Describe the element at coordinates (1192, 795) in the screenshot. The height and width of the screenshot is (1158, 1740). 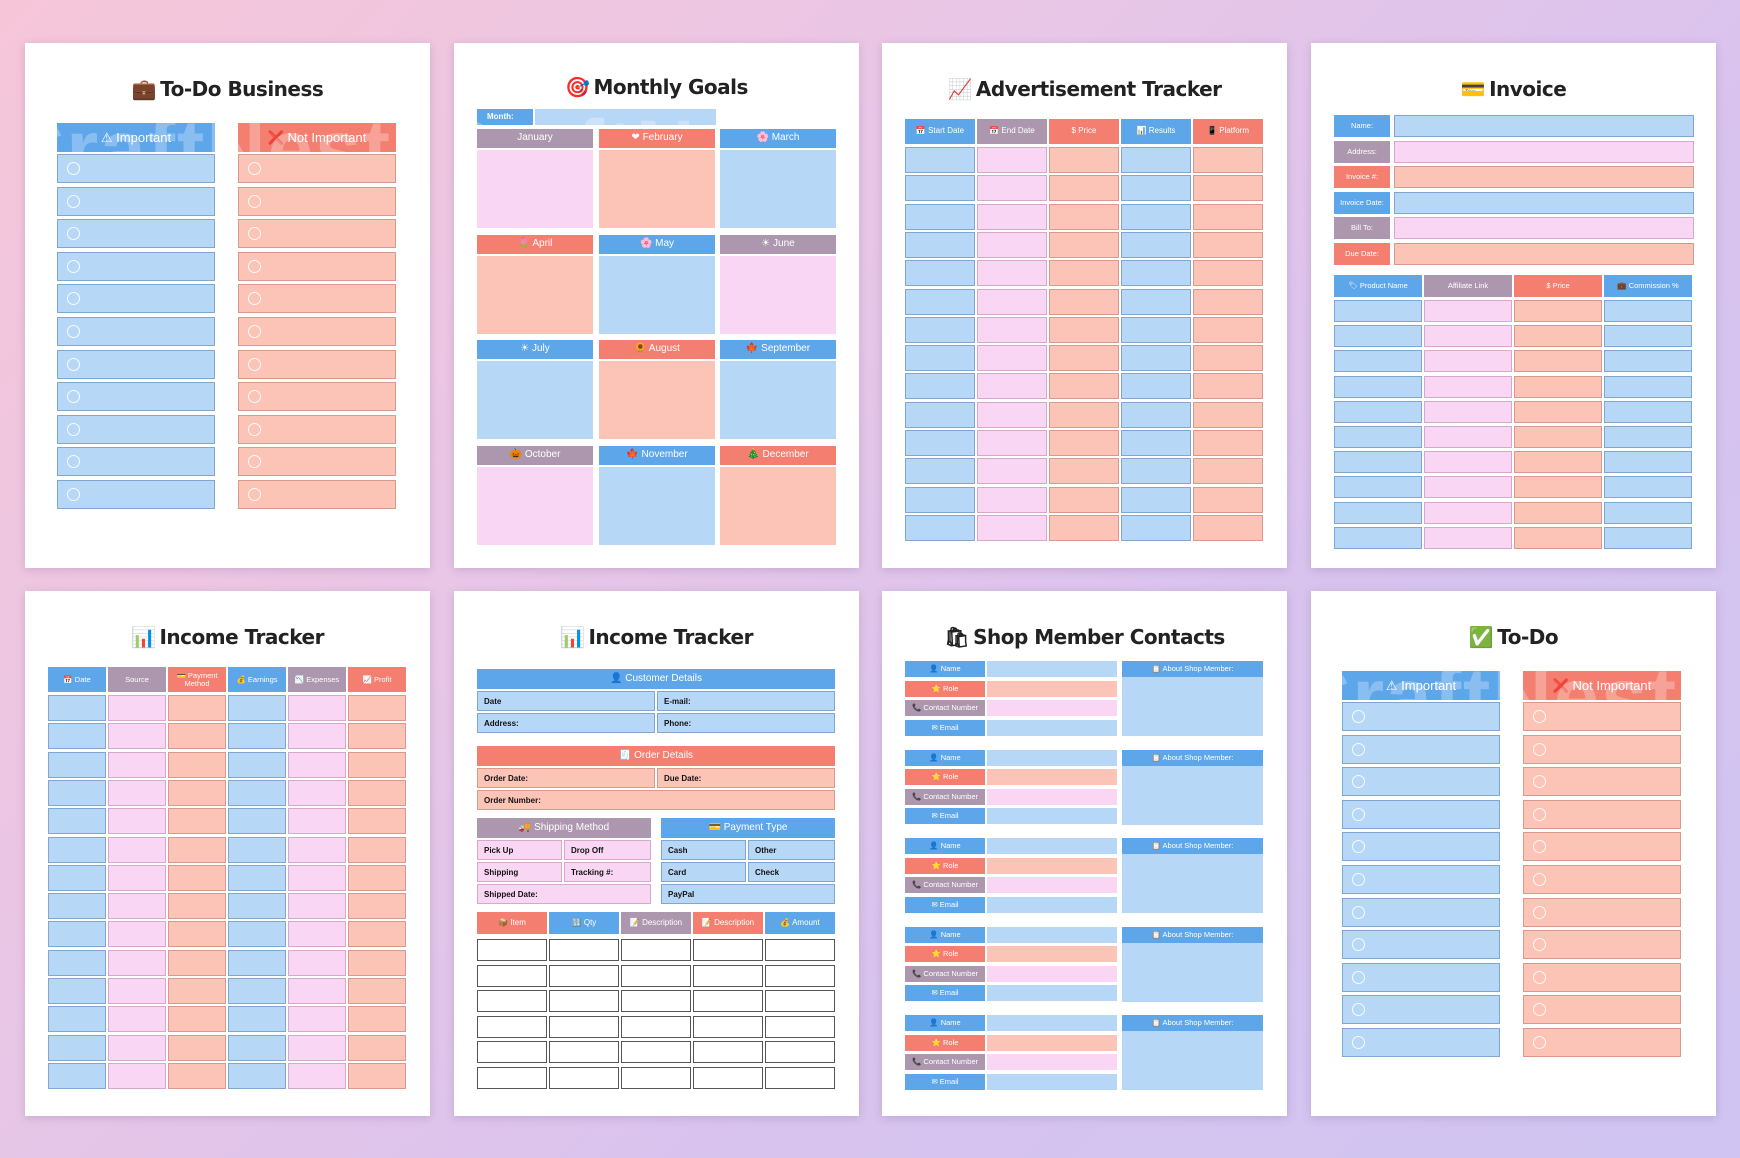
I see `about-member-input` at that location.